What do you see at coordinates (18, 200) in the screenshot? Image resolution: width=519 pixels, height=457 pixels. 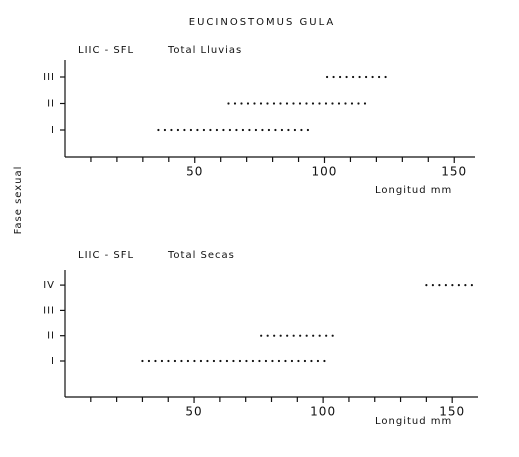 I see `y-axis-label: Fase sexual` at bounding box center [18, 200].